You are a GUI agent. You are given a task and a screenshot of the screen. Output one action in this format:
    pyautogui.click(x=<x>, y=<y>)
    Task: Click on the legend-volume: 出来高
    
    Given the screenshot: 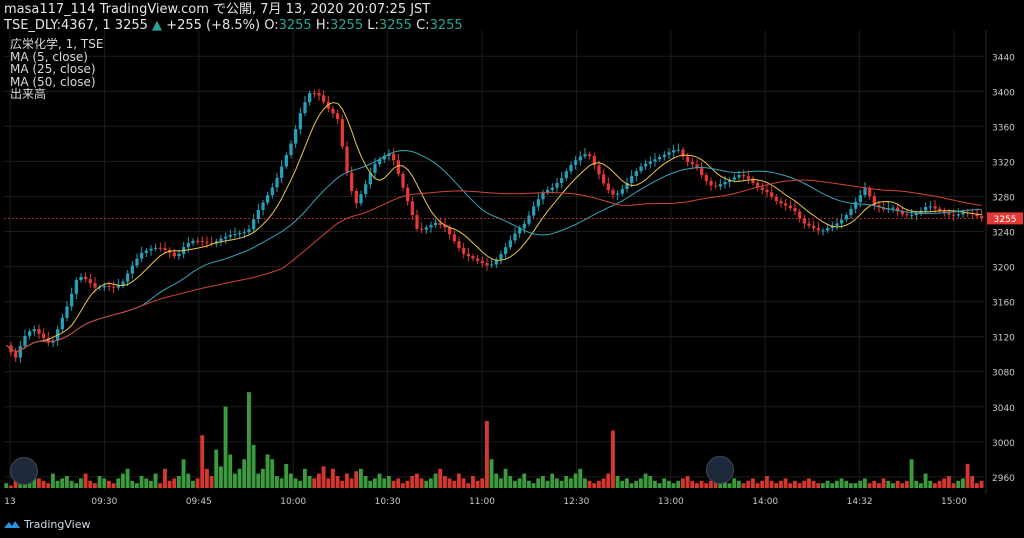 What is the action you would take?
    pyautogui.click(x=28, y=94)
    